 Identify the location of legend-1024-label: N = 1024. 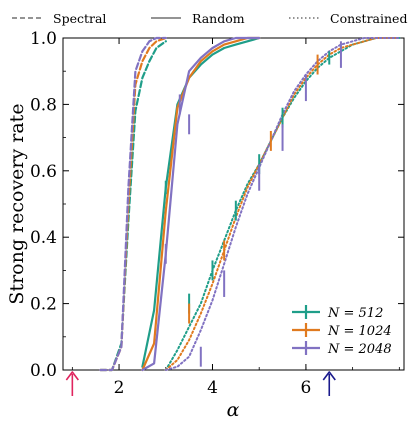
(359, 331).